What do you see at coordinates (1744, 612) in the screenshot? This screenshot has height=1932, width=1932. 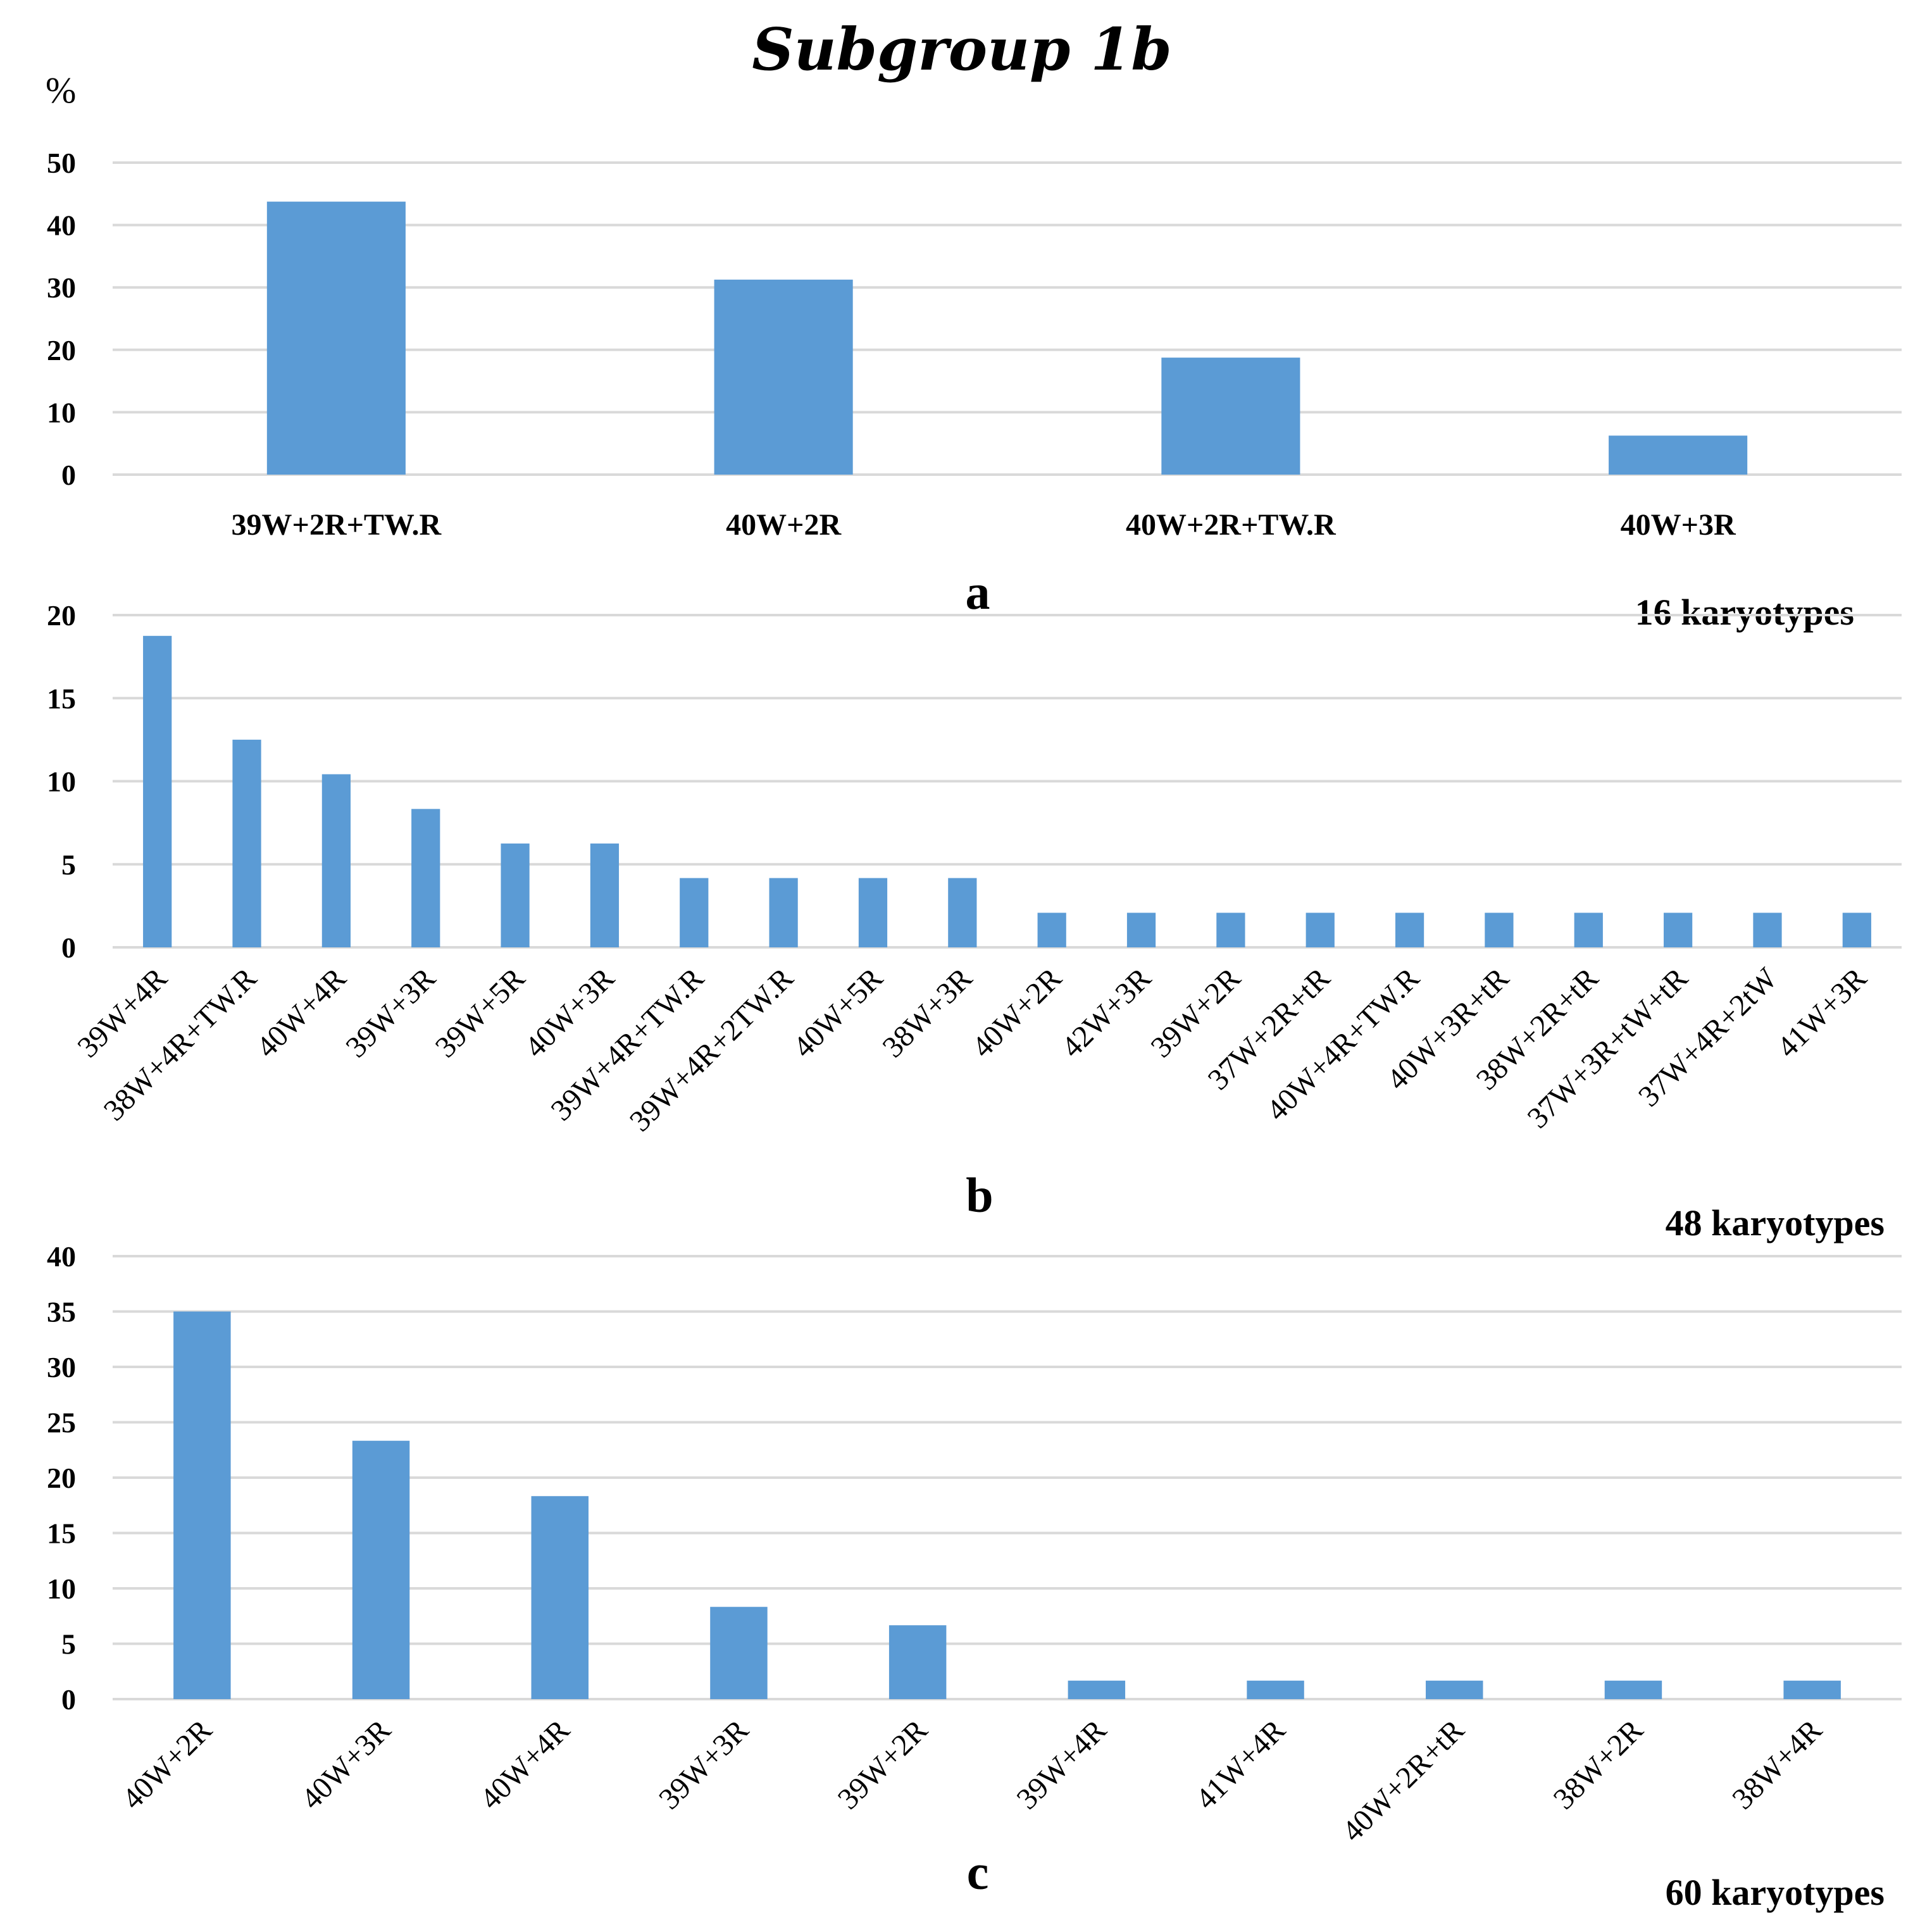 I see `panel-a-count: 16 karyotypes` at bounding box center [1744, 612].